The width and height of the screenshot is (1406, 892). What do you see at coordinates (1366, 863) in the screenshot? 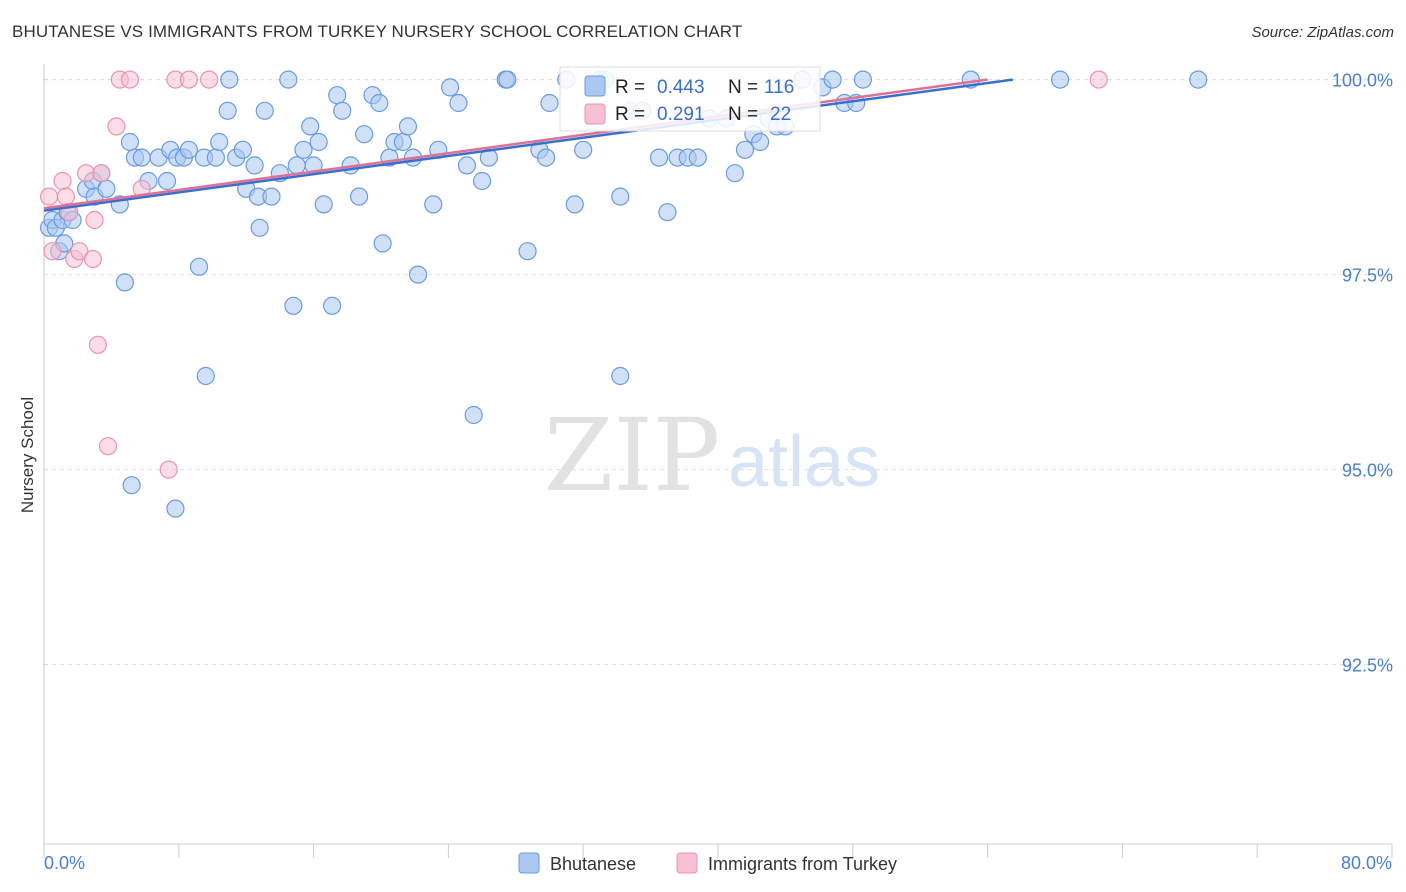
I see `x-tick-label-max: 80.0%` at bounding box center [1366, 863].